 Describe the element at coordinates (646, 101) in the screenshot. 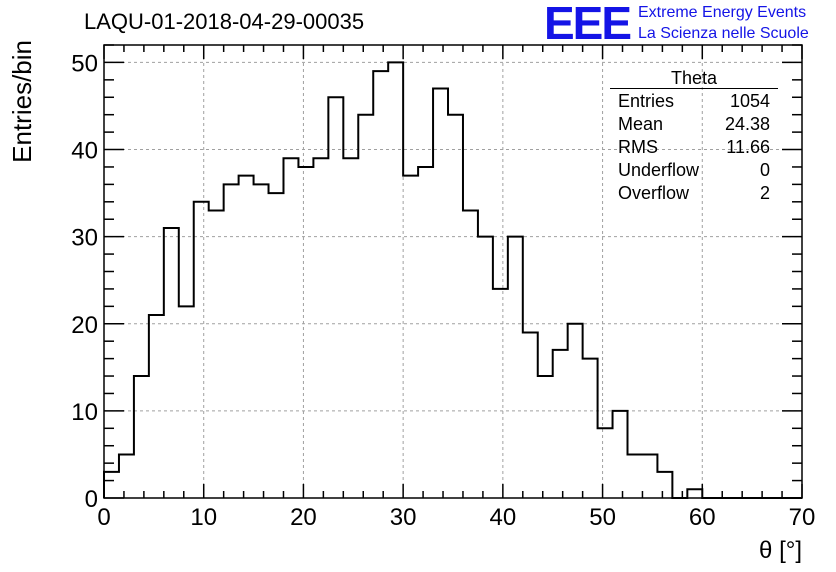

I see `stats-label: Entries` at that location.